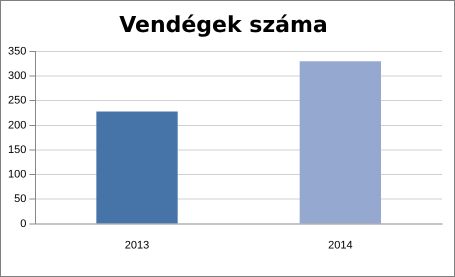  What do you see at coordinates (17, 174) in the screenshot?
I see `y-tick-label: 100` at bounding box center [17, 174].